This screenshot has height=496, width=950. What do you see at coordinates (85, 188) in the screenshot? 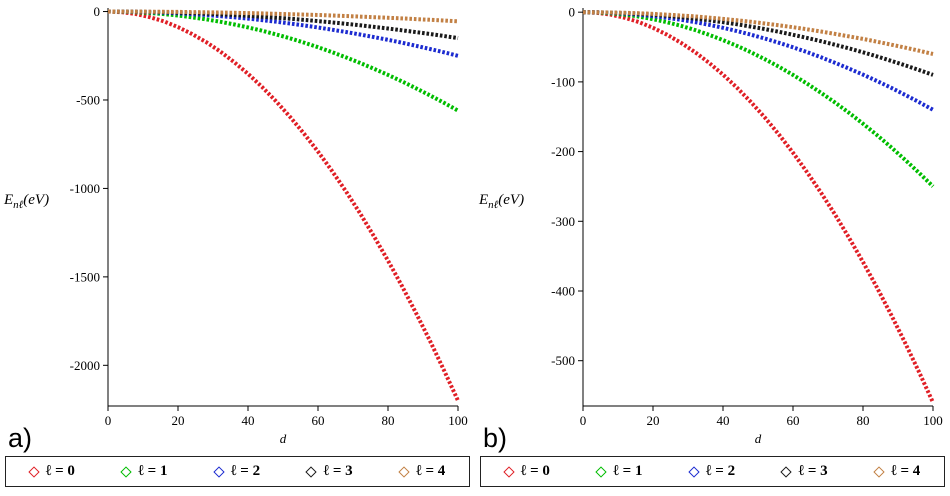
I see `y-tick-label: -1000` at bounding box center [85, 188].